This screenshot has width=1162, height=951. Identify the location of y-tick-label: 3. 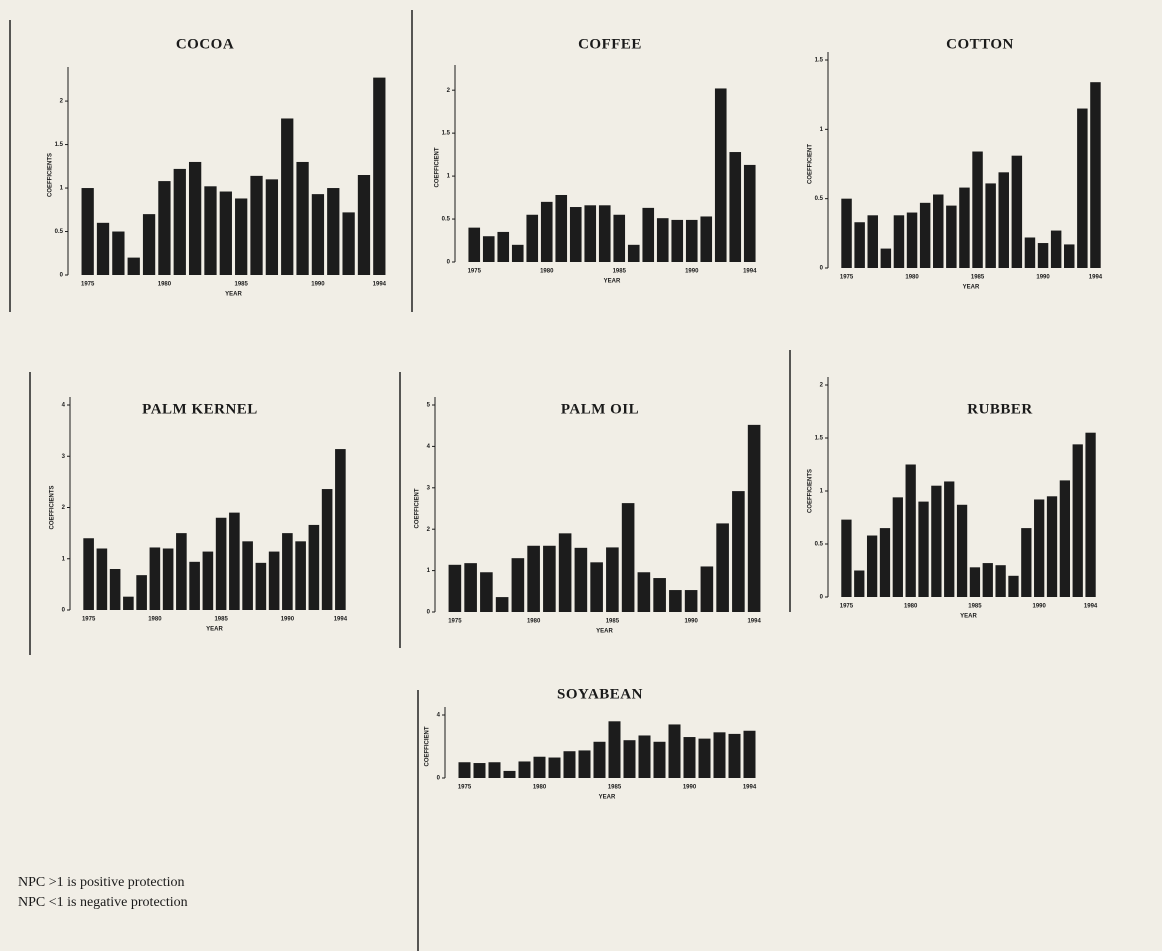
(64, 457).